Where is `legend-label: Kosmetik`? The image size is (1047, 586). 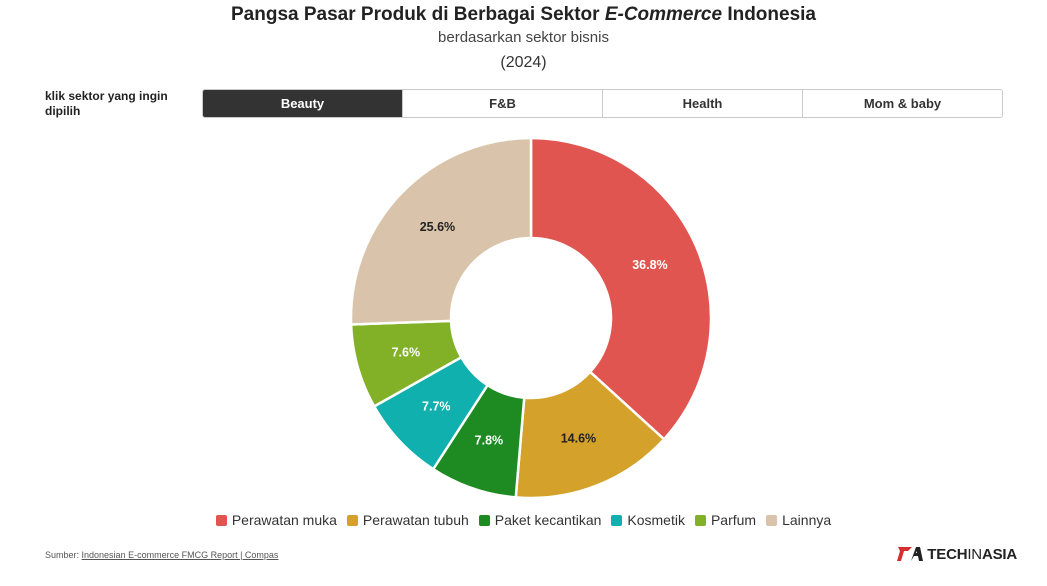
legend-label: Kosmetik is located at coordinates (656, 520).